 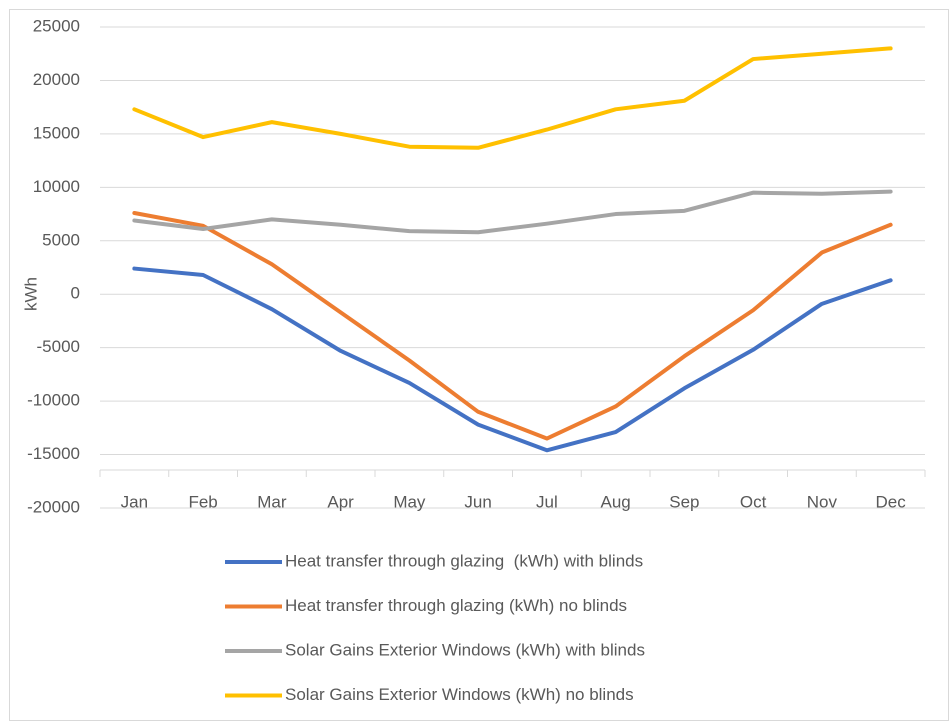 What do you see at coordinates (75, 293) in the screenshot?
I see `y-tick-label: 0` at bounding box center [75, 293].